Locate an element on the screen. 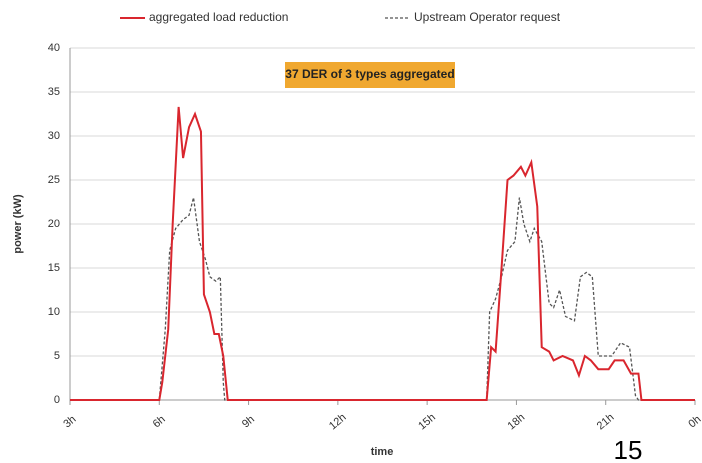 The height and width of the screenshot is (463, 702). y-axis-label: power (kW) is located at coordinates (18, 224).